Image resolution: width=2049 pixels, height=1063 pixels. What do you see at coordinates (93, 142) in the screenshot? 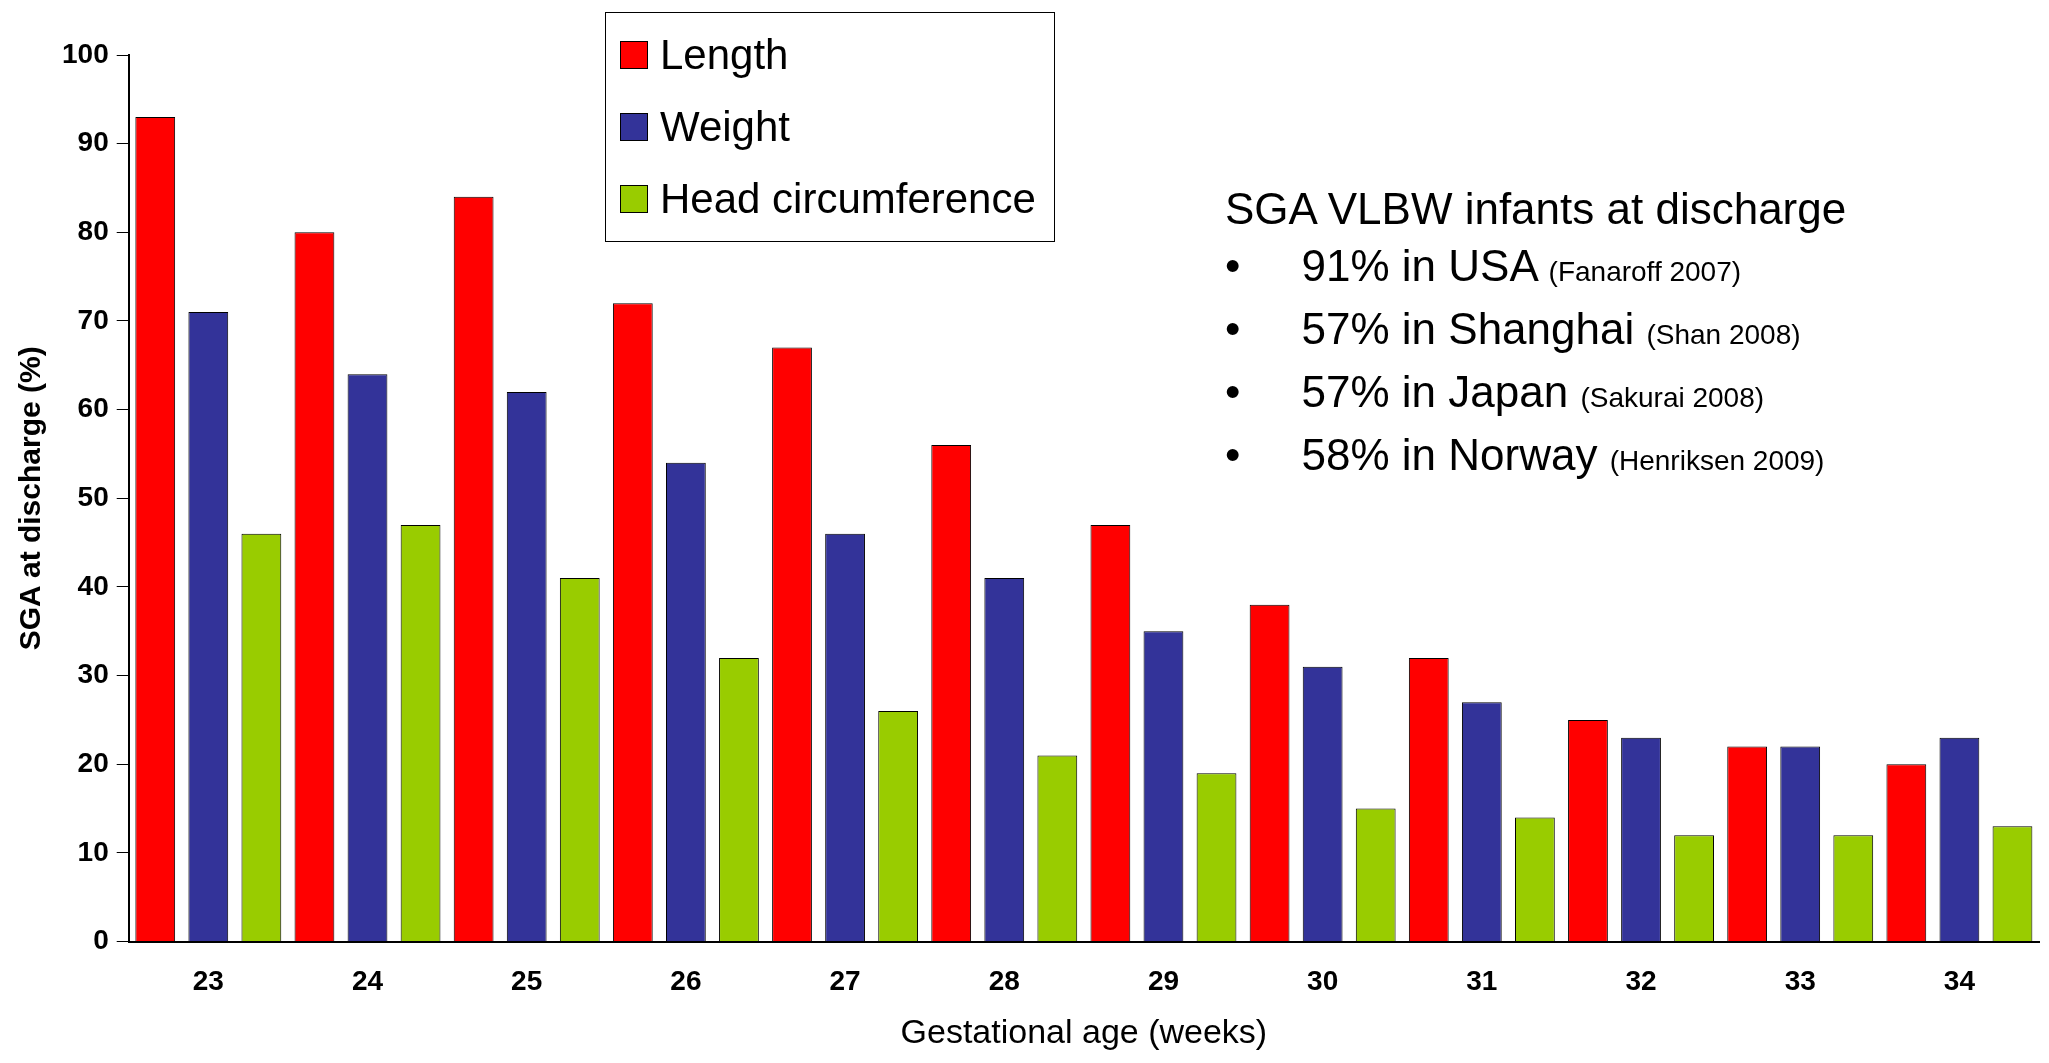
I see `y-tick-label: 90` at bounding box center [93, 142].